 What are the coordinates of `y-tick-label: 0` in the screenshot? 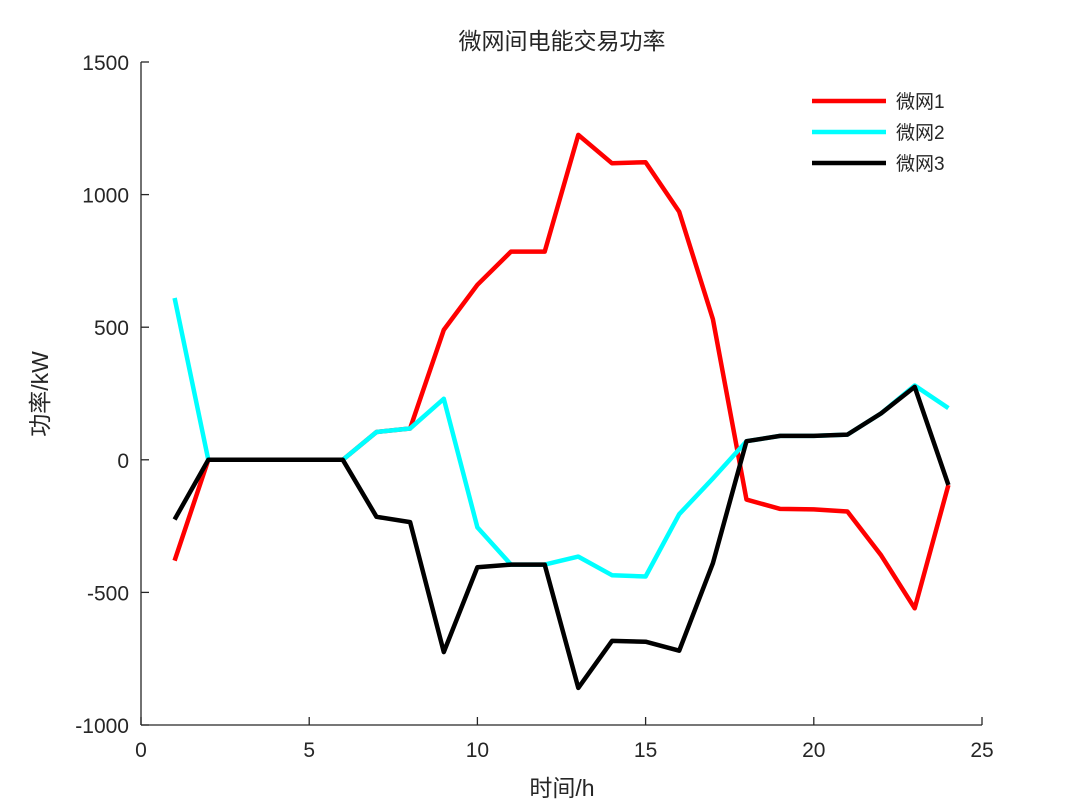 It's located at (123, 461).